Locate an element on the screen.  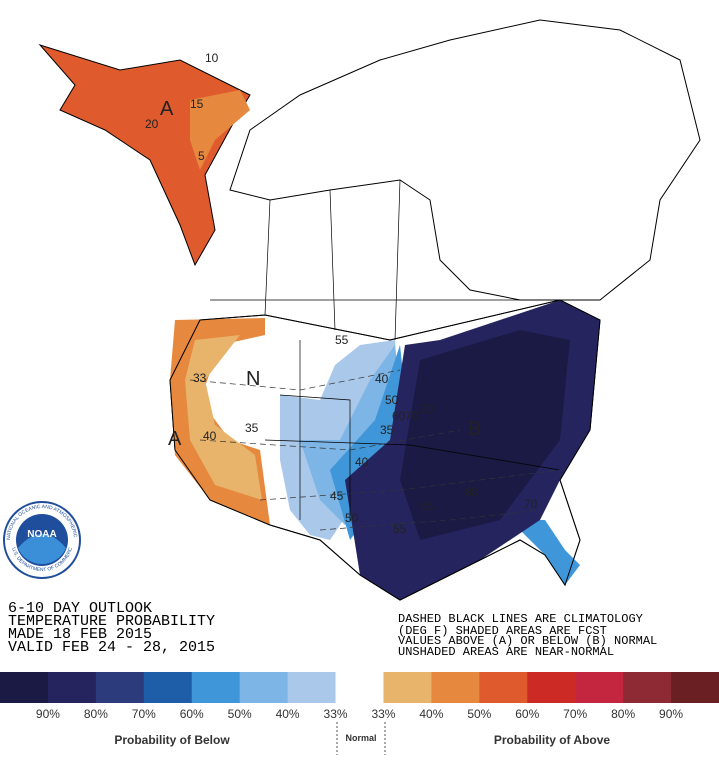
florida-below is located at coordinates (545, 552).